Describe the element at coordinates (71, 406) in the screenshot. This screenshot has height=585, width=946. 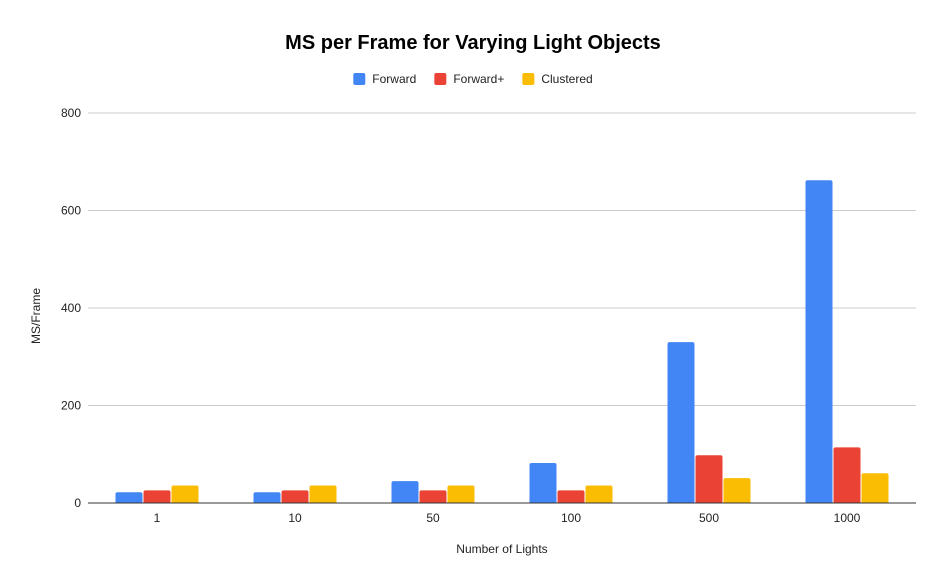
I see `y-tick-label: 200` at that location.